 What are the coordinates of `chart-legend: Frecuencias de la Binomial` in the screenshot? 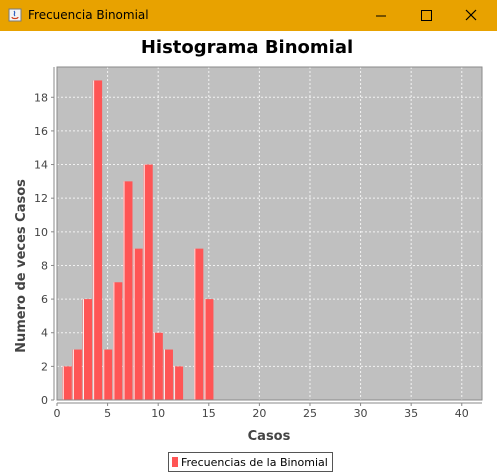 It's located at (250, 462).